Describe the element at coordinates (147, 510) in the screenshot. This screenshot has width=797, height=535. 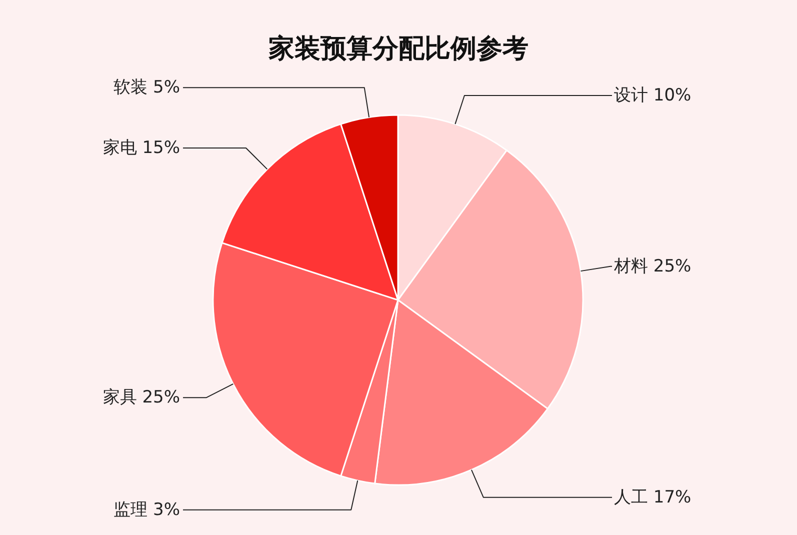
I see `slice-label: 监理 3%` at that location.